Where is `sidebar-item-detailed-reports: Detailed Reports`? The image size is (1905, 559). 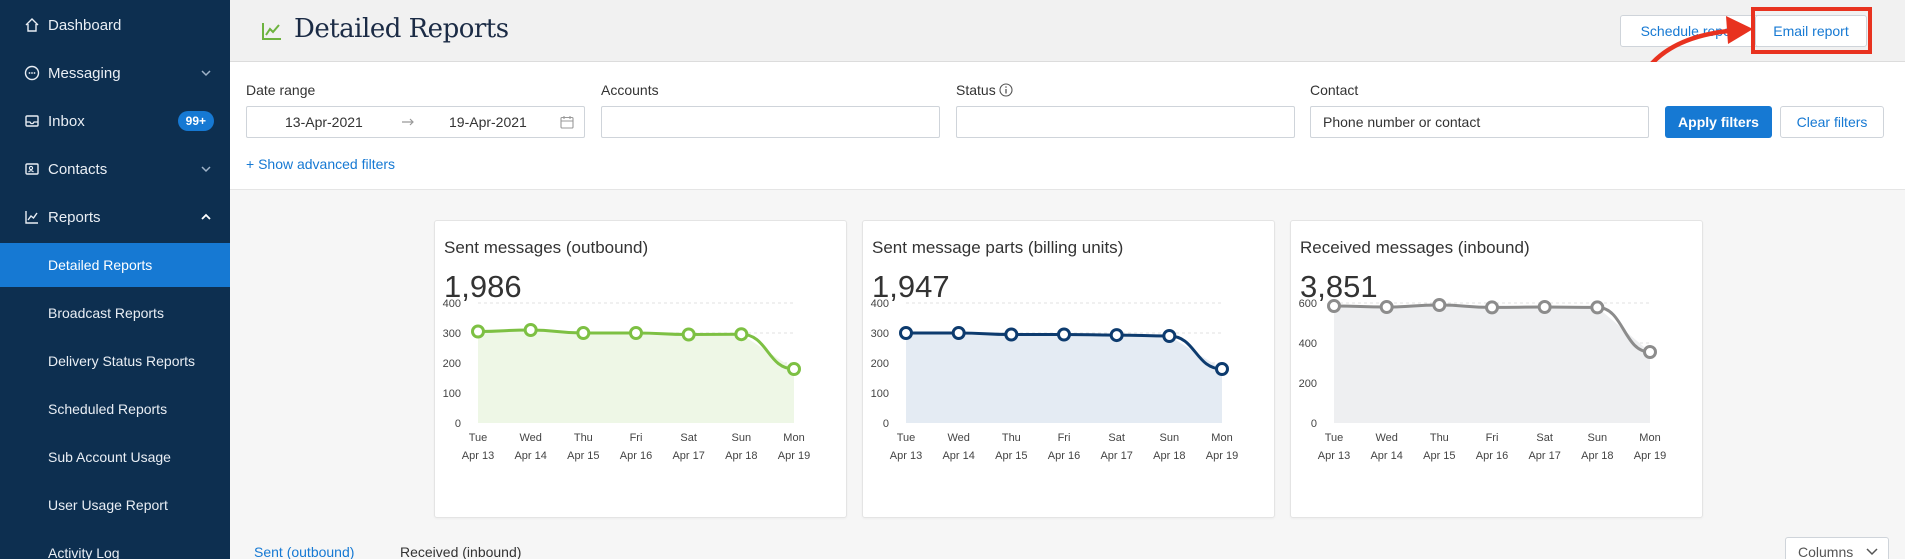 sidebar-item-detailed-reports: Detailed Reports is located at coordinates (115, 265).